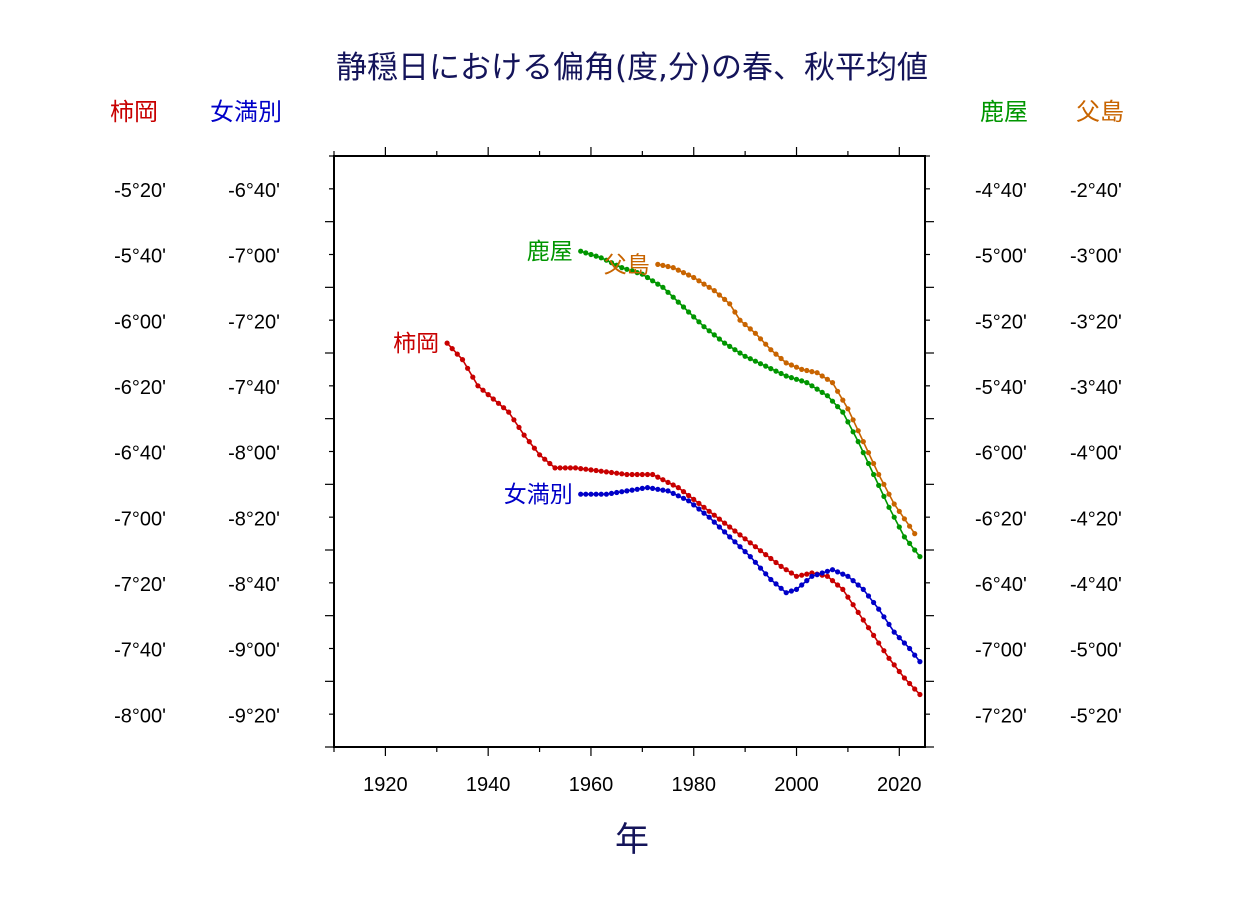 The width and height of the screenshot is (1234, 907). What do you see at coordinates (1001, 716) in the screenshot?
I see `y-tick-label: -7°20'` at bounding box center [1001, 716].